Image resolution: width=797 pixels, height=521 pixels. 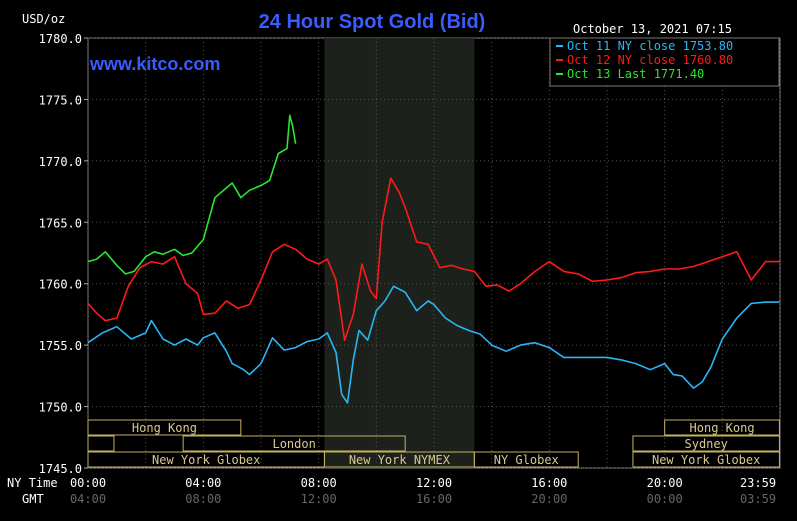 I want to click on x-tick-label-gmt: 08:00, so click(x=203, y=499).